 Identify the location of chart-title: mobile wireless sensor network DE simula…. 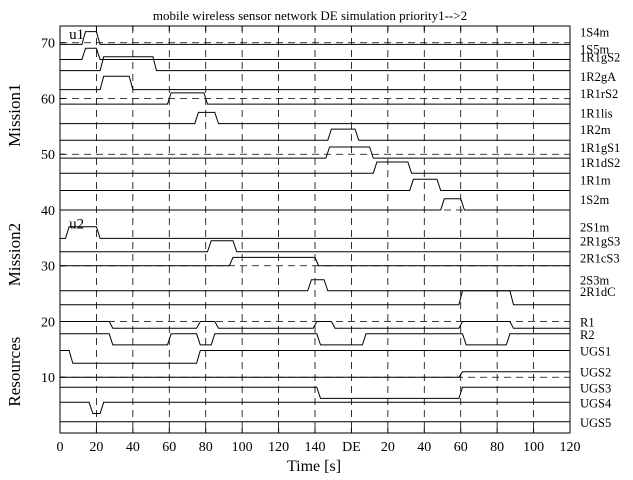
(310, 15).